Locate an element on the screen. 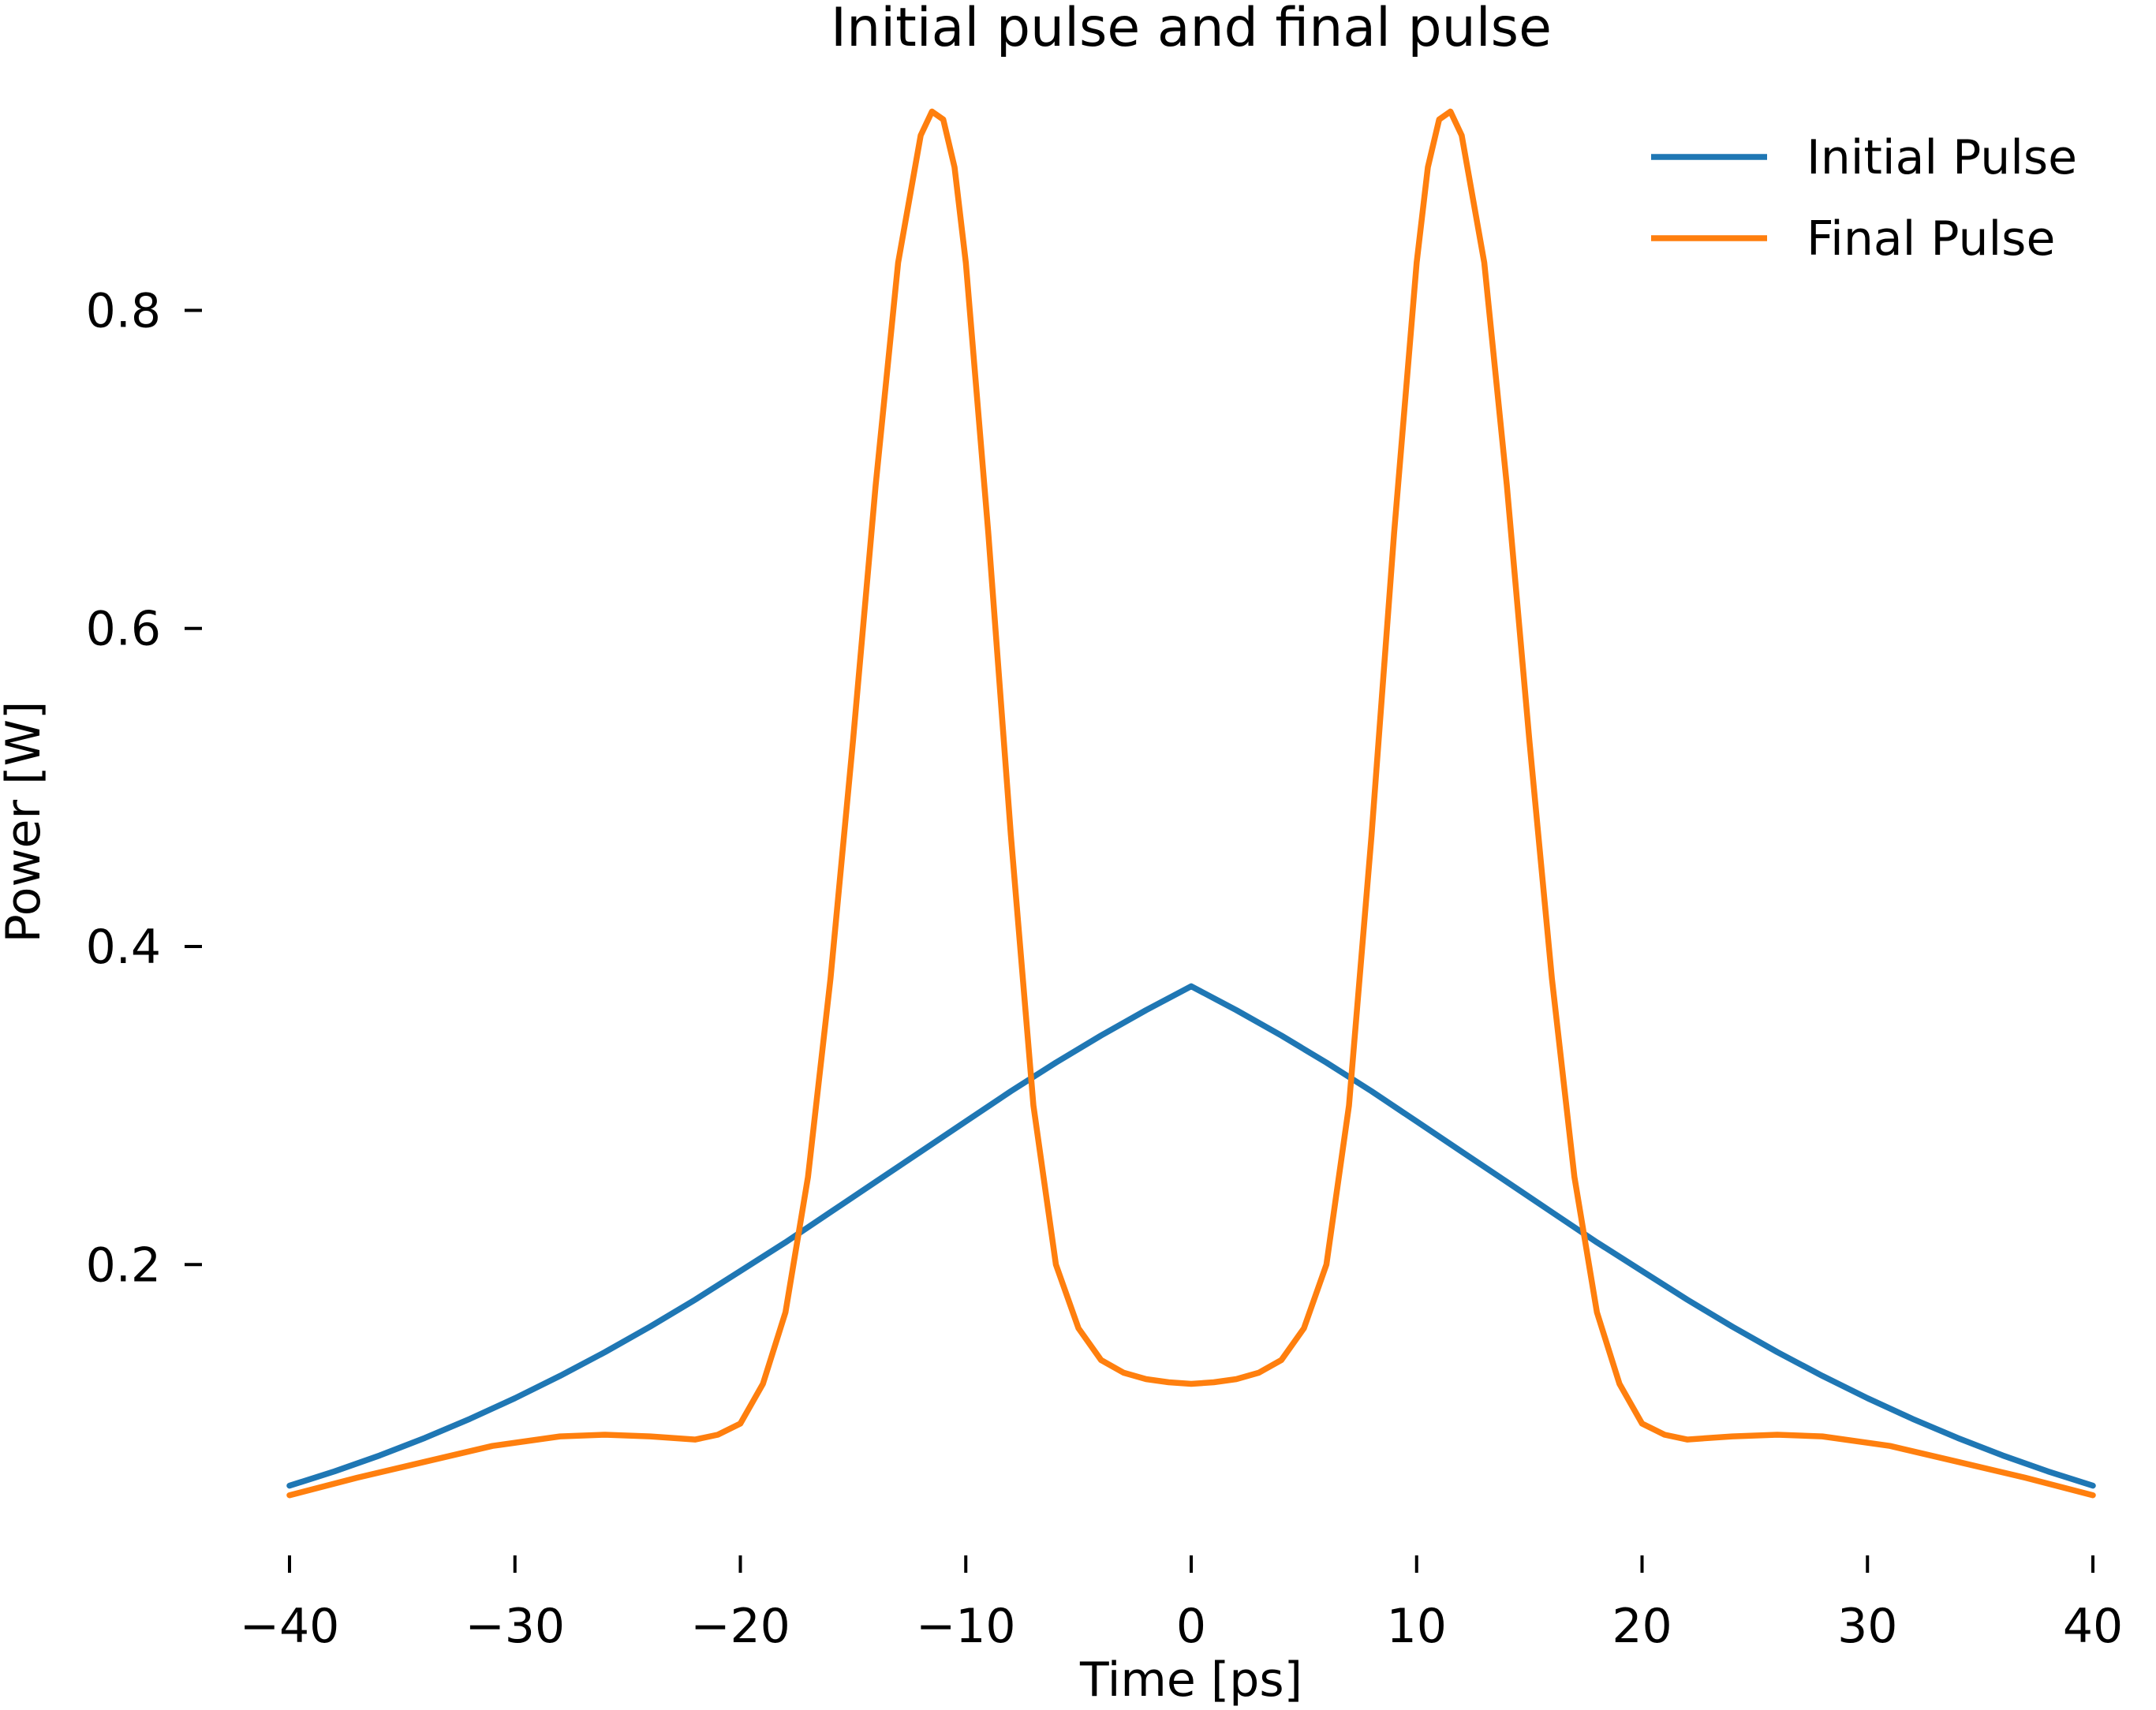 The width and height of the screenshot is (2156, 1710). x-axis-label: Time [ps] is located at coordinates (1190, 1680).